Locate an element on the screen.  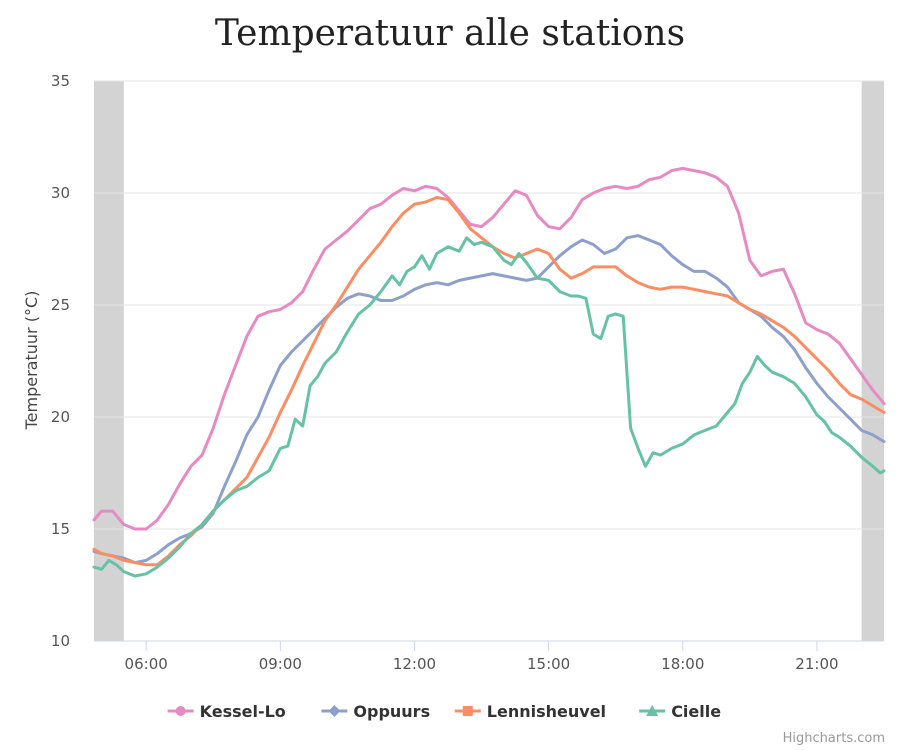
y-axis-ticks: 10 15 20 25 30 35 is located at coordinates (60, 361).